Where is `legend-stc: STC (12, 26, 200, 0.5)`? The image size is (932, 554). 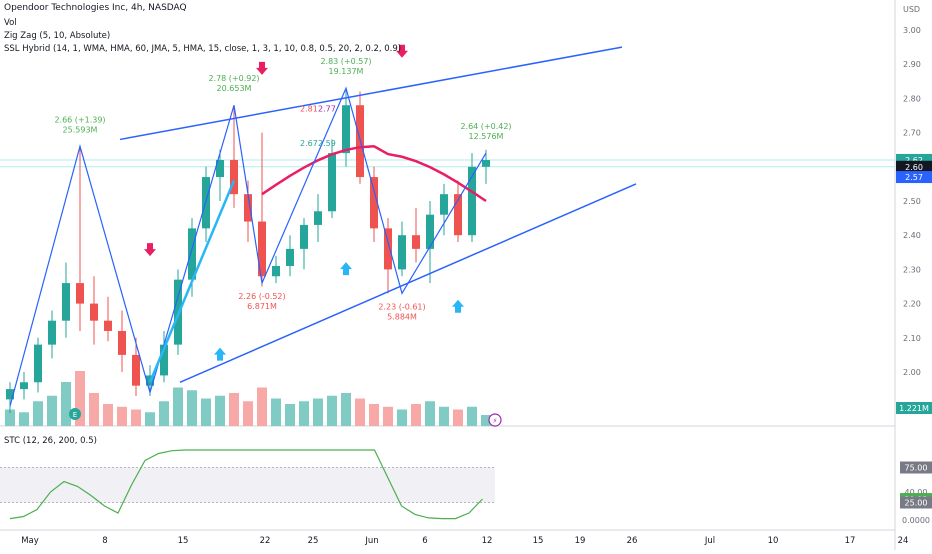 legend-stc: STC (12, 26, 200, 0.5) is located at coordinates (50, 441).